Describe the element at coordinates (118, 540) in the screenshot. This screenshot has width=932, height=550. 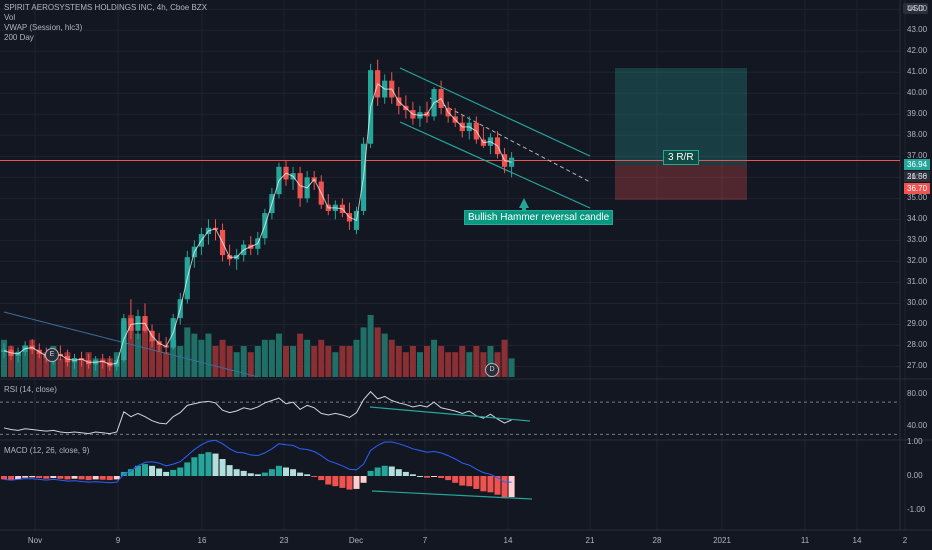
I see `time-axis-label: 9` at that location.